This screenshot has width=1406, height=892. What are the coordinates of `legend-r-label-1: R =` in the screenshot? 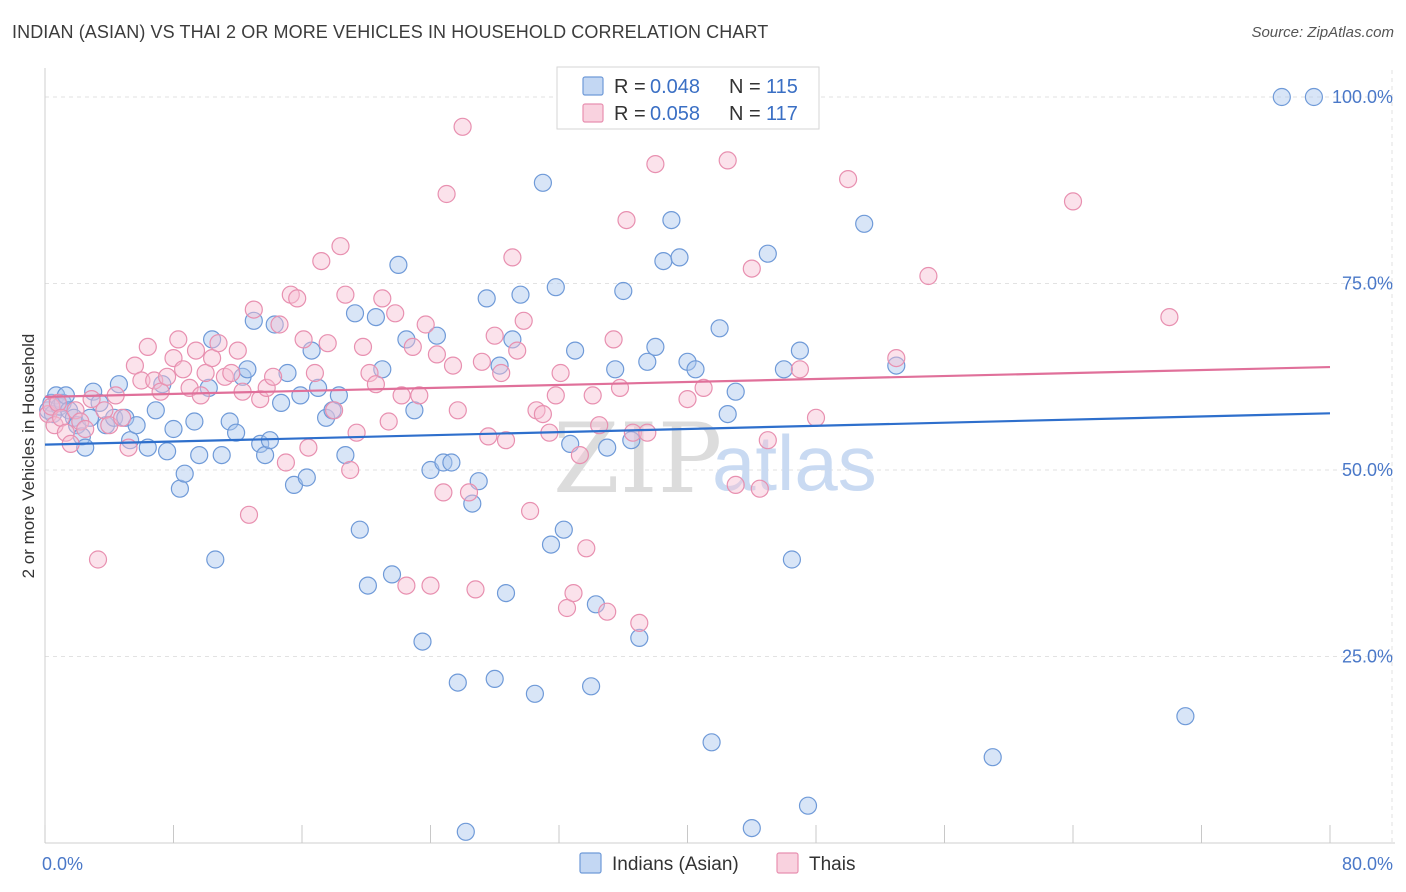 It's located at (630, 114).